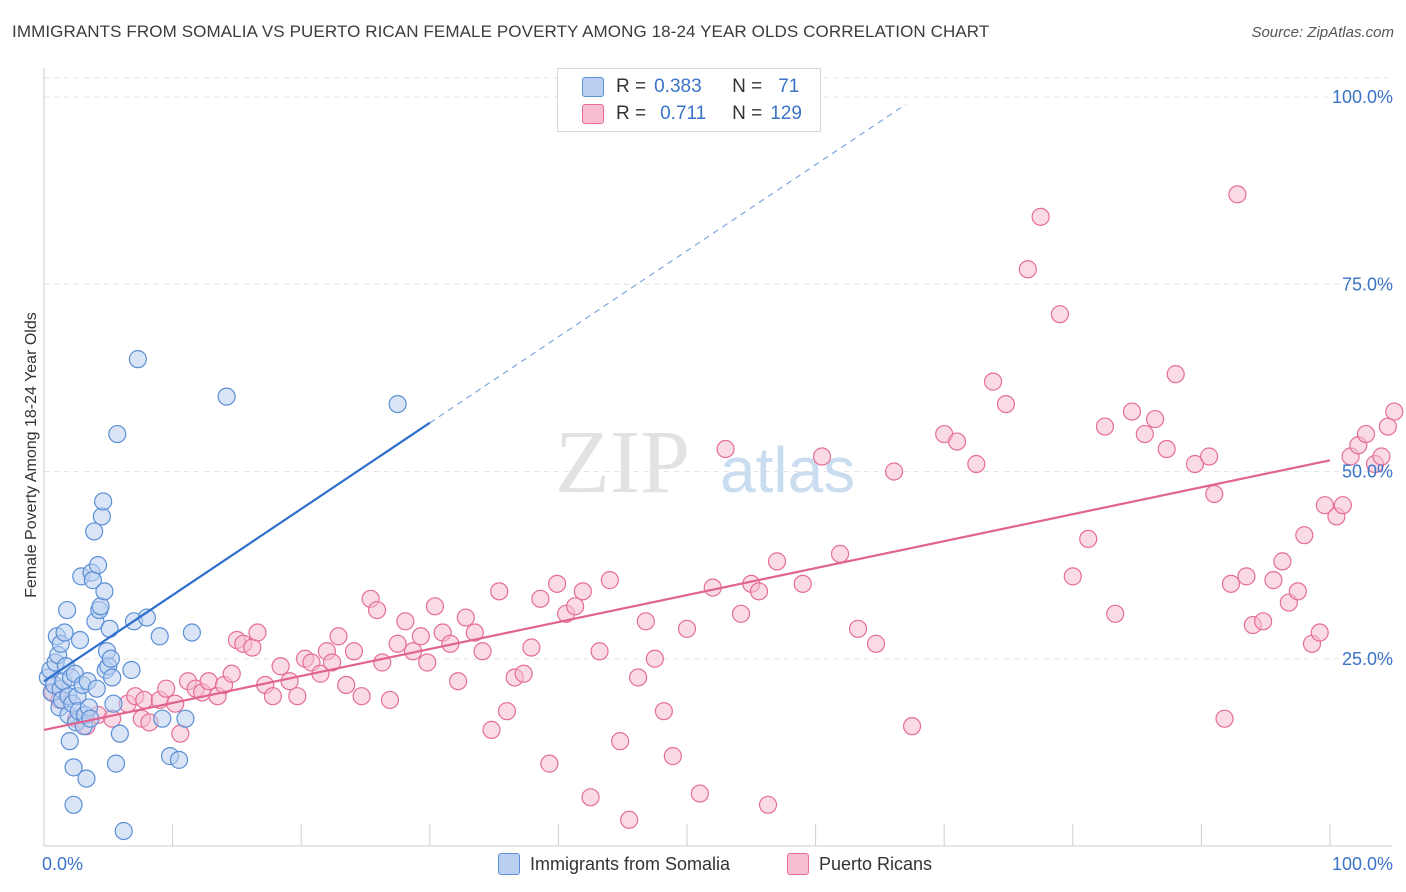  I want to click on bottom-legend-label-somalia: Immigrants from Somalia, so click(630, 863).